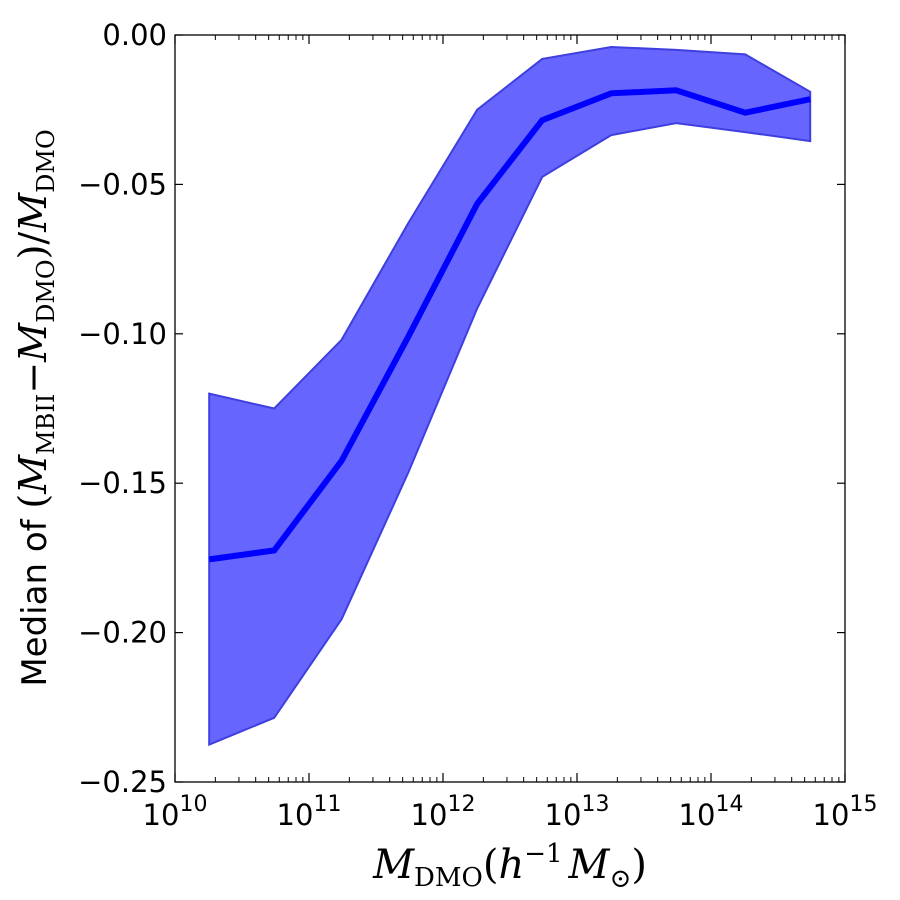  What do you see at coordinates (122, 184) in the screenshot?
I see `y-tick-label: −0.05` at bounding box center [122, 184].